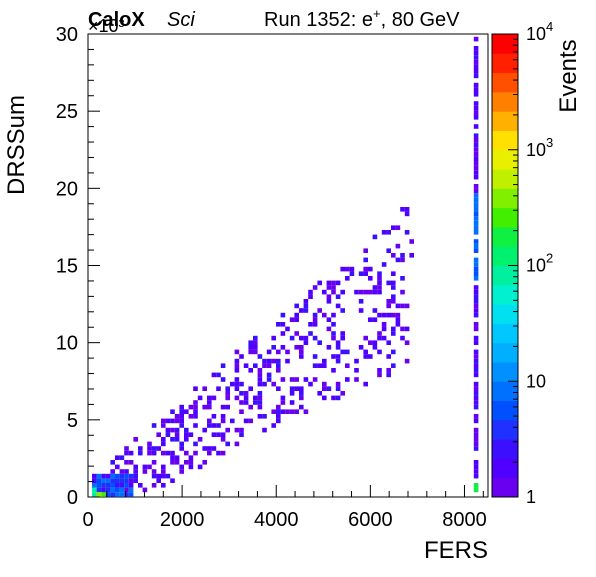  I want to click on run-label-energy: , 80 GeV, so click(421, 20).